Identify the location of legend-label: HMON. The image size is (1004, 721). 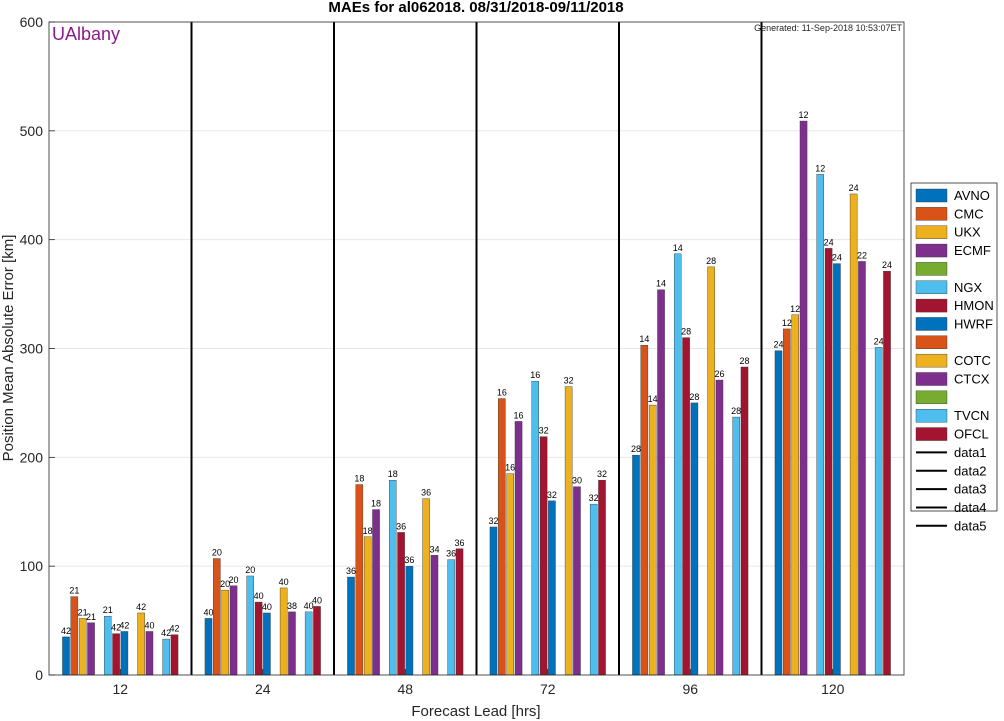
(974, 305).